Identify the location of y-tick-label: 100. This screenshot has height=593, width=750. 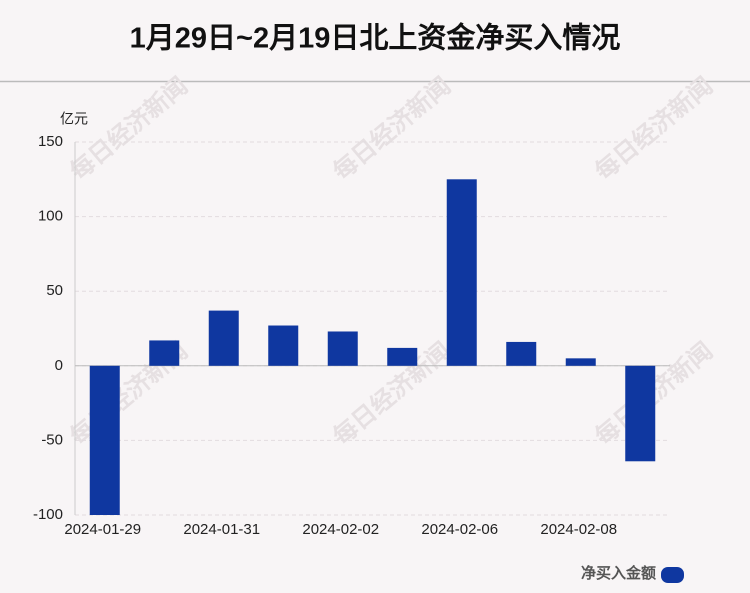
(50, 216).